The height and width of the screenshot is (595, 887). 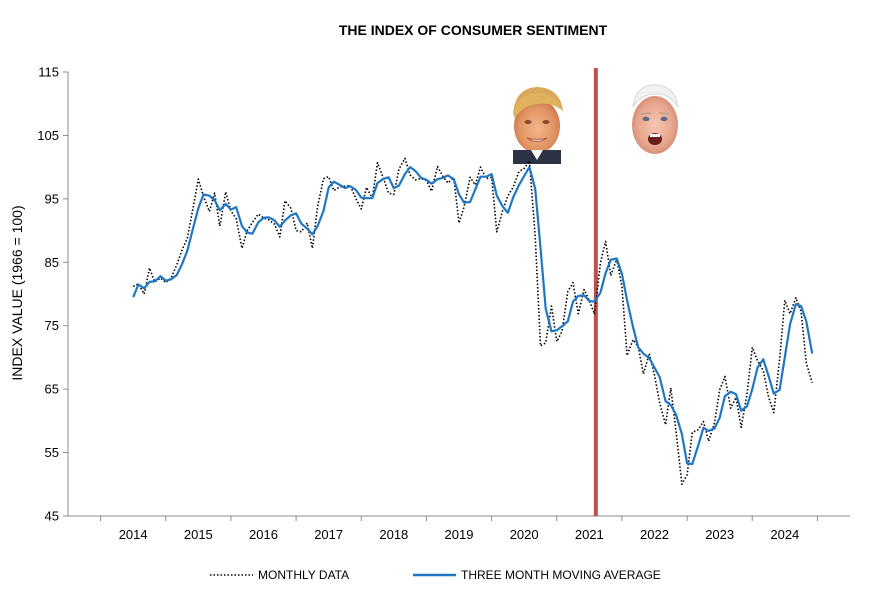 What do you see at coordinates (52, 294) in the screenshot?
I see `y-axis-ticks: 45 55 65 75 85 95 105 115` at bounding box center [52, 294].